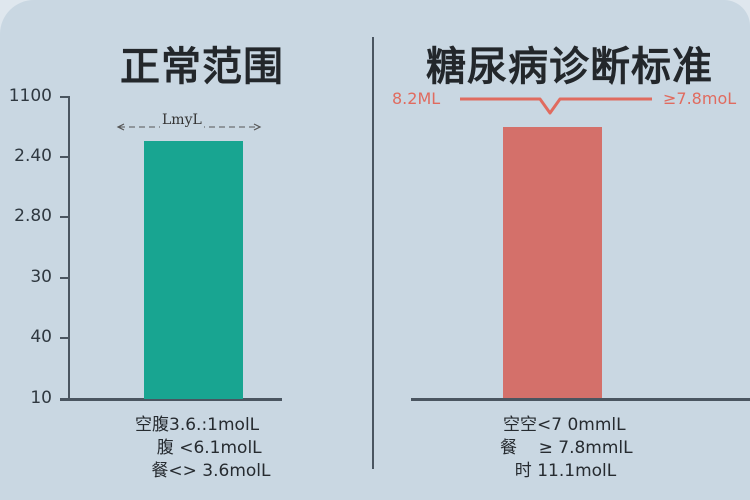 The width and height of the screenshot is (750, 500). Describe the element at coordinates (33, 156) in the screenshot. I see `y-tick-label: 2.40` at that location.